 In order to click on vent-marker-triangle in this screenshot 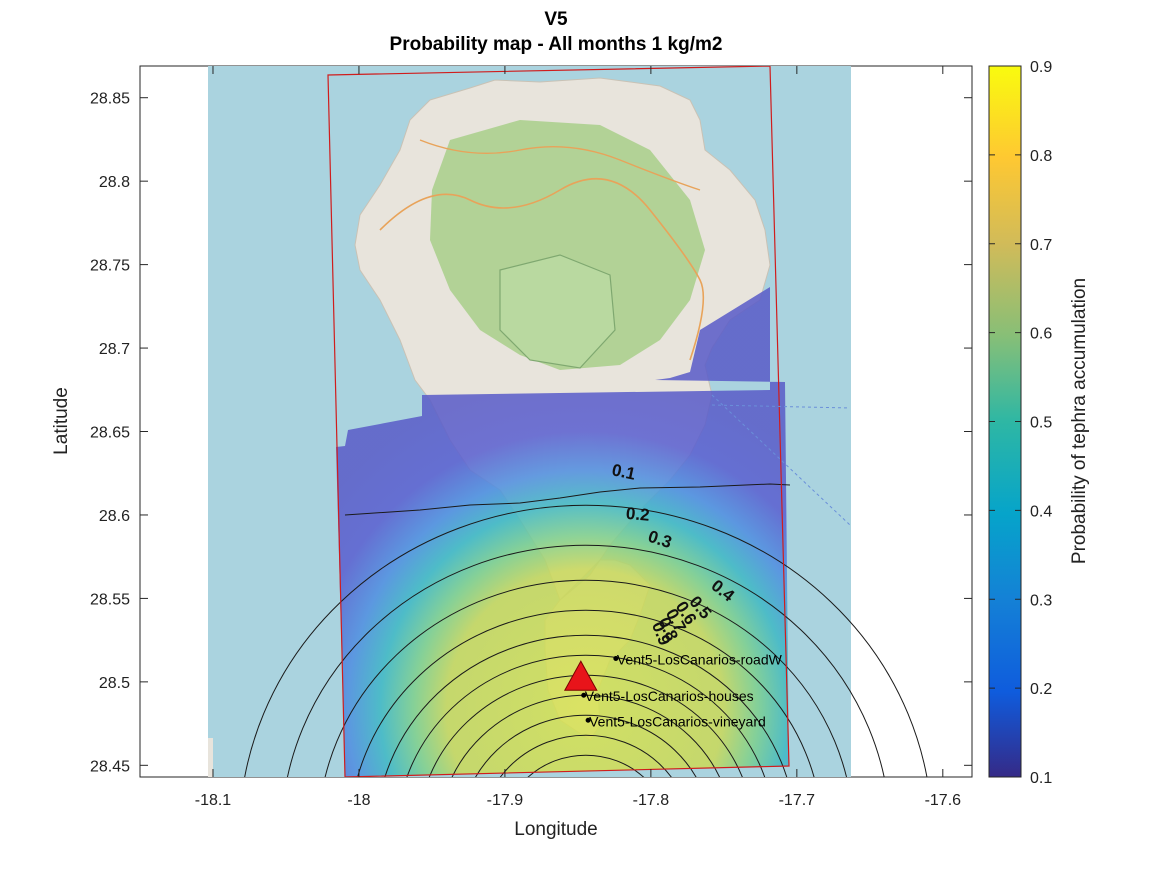, I will do `click(580, 675)`.